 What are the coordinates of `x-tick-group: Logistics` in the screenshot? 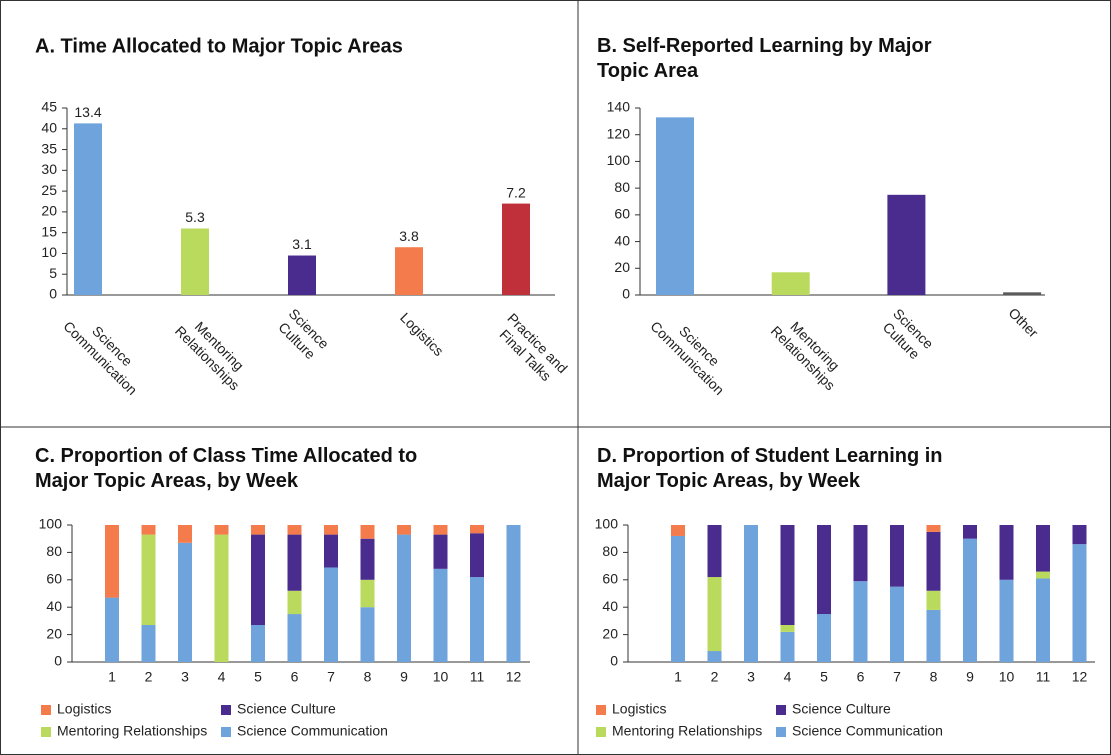 It's located at (422, 334).